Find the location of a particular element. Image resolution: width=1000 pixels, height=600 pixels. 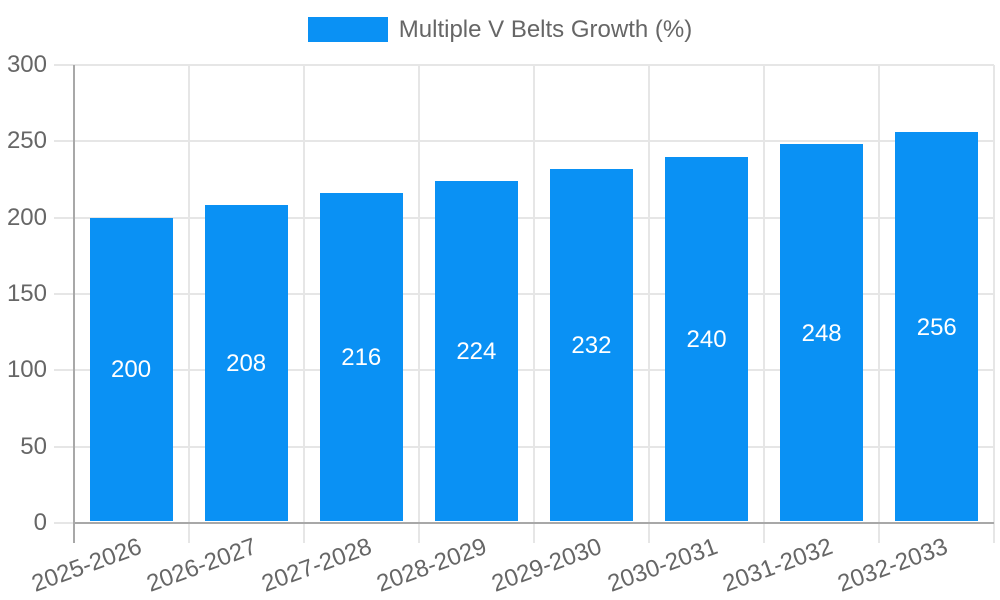

bar-value-label: 224 is located at coordinates (476, 351).